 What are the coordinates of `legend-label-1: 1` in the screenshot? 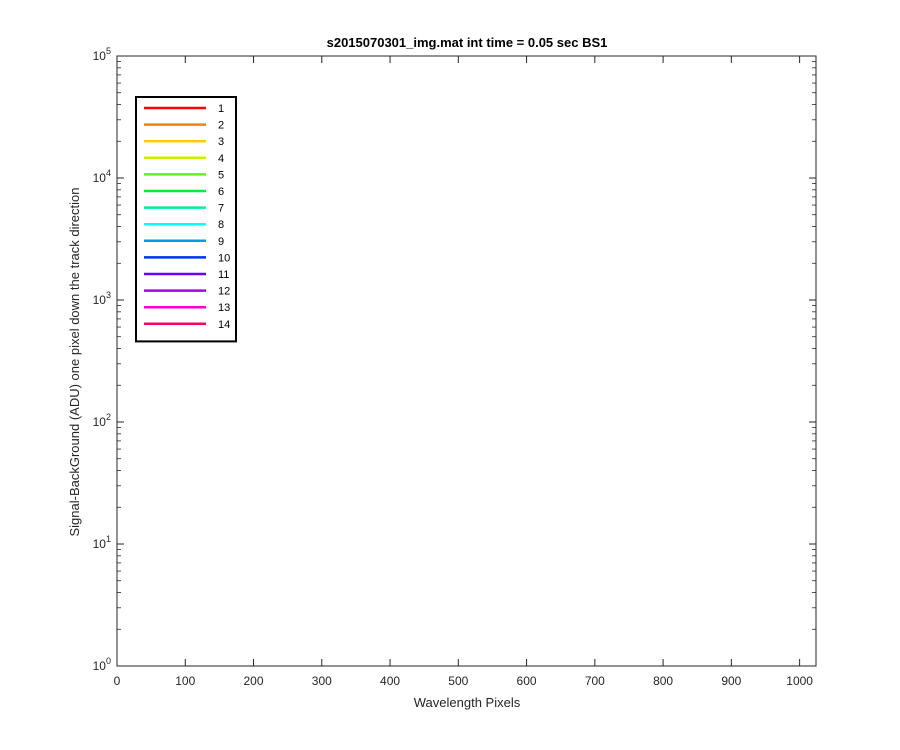 It's located at (221, 109).